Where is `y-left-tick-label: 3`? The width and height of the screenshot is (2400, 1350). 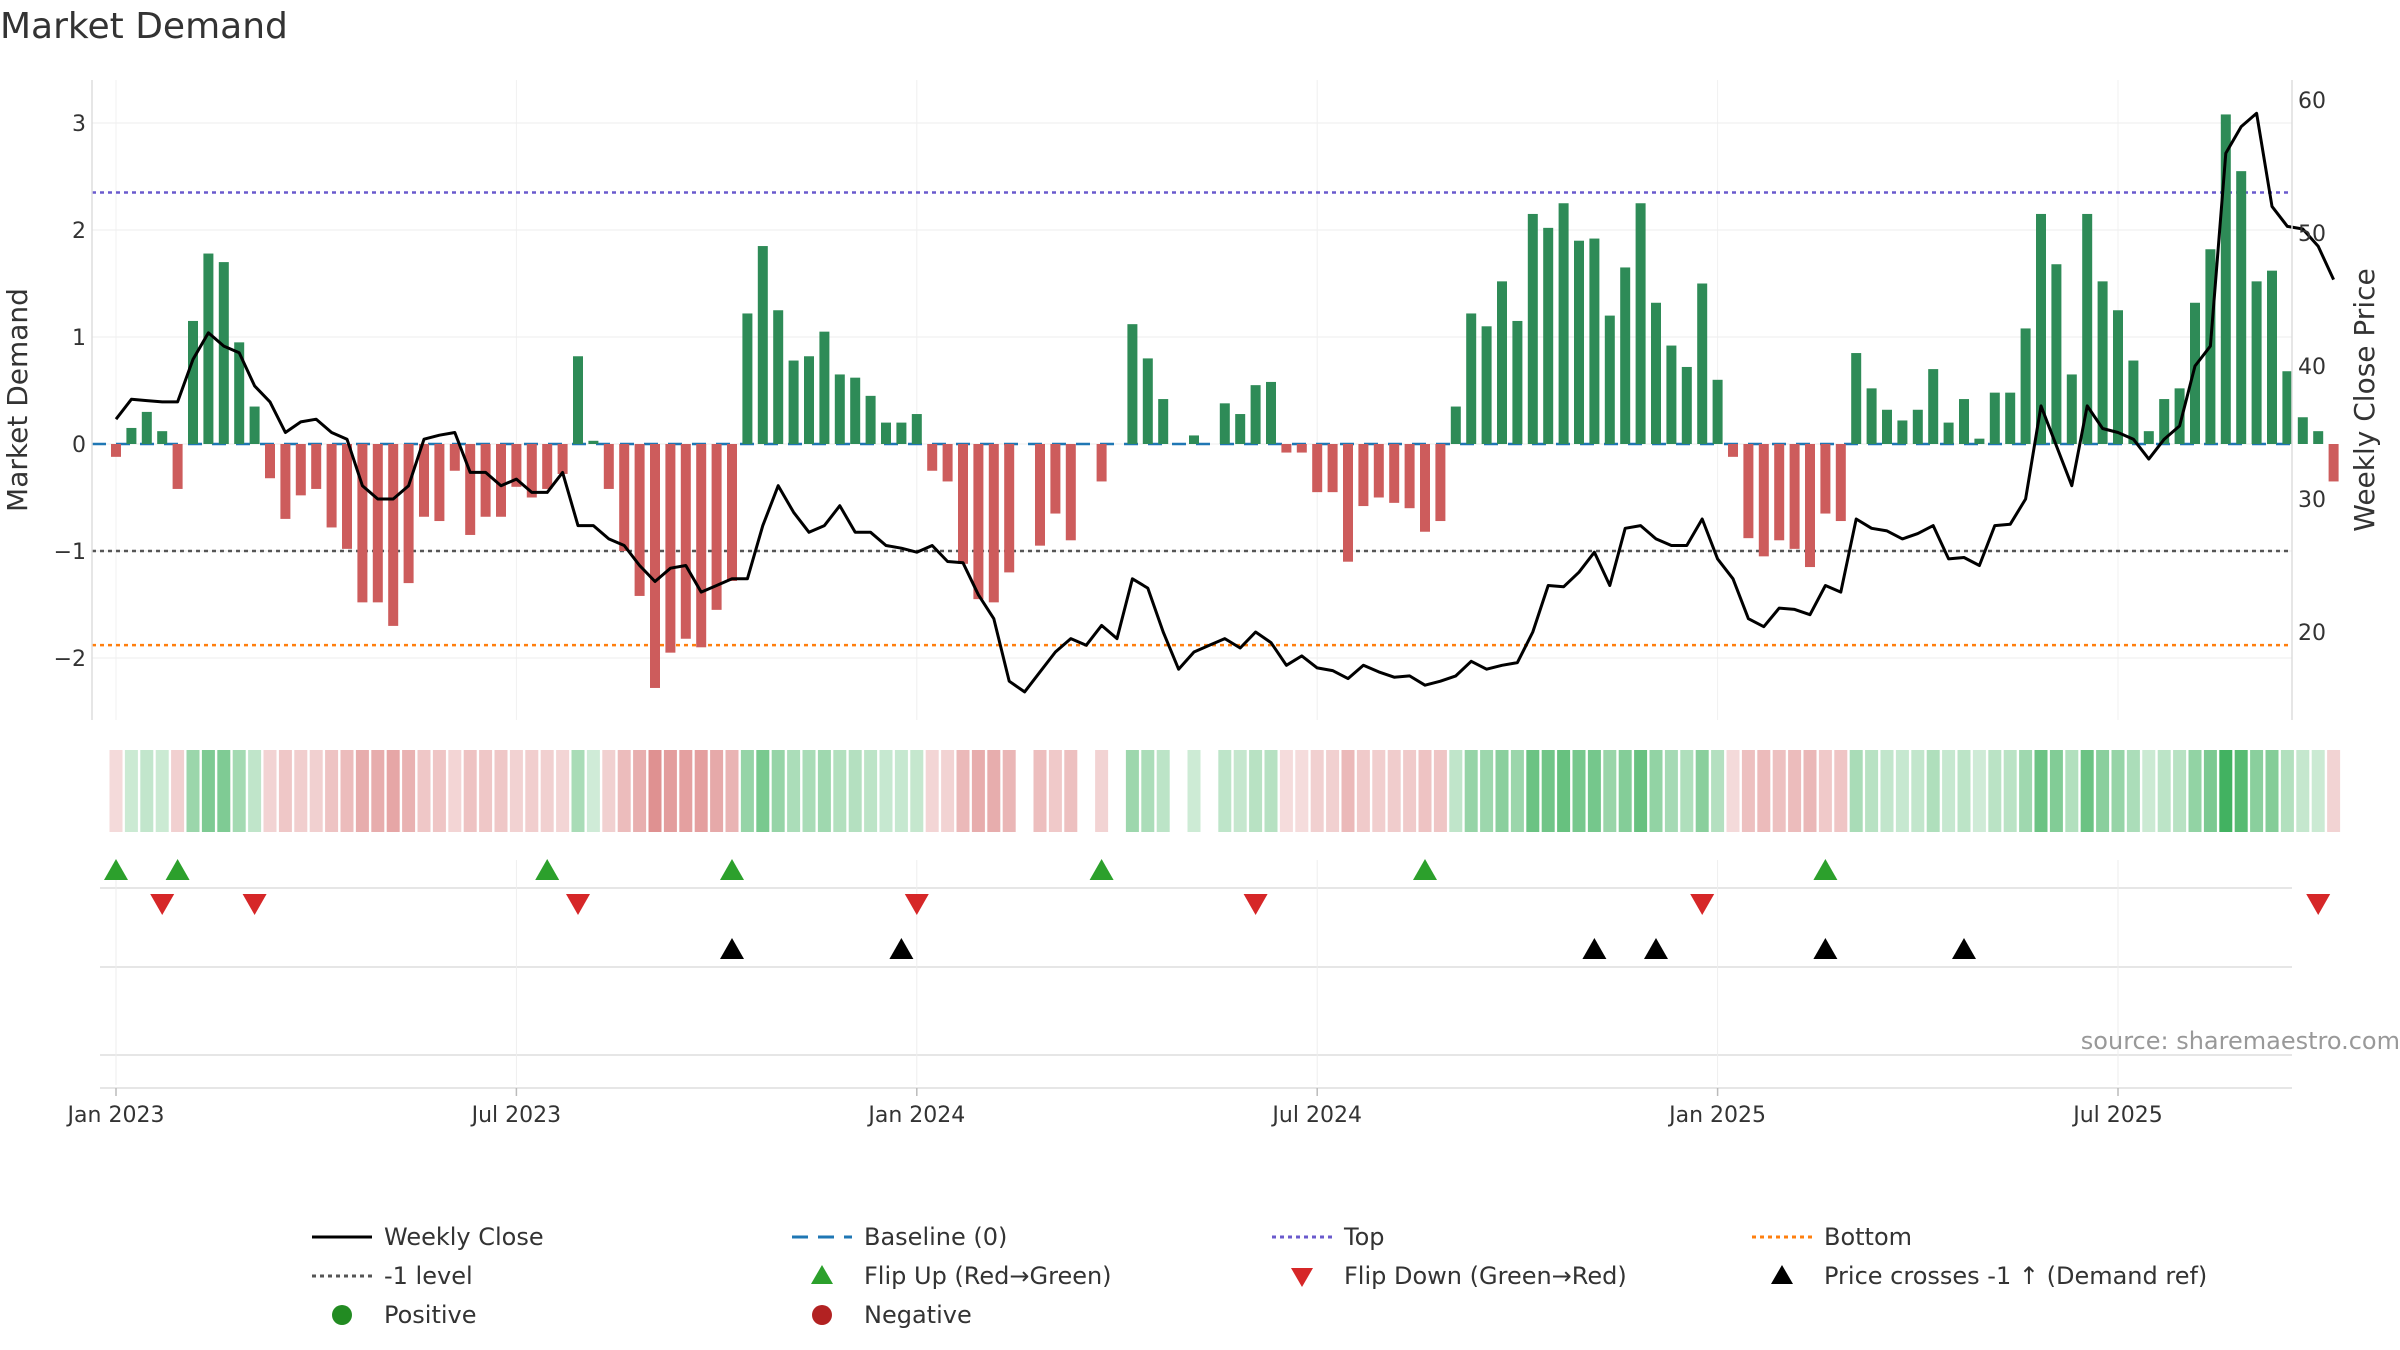
y-left-tick-label: 3 is located at coordinates (79, 124).